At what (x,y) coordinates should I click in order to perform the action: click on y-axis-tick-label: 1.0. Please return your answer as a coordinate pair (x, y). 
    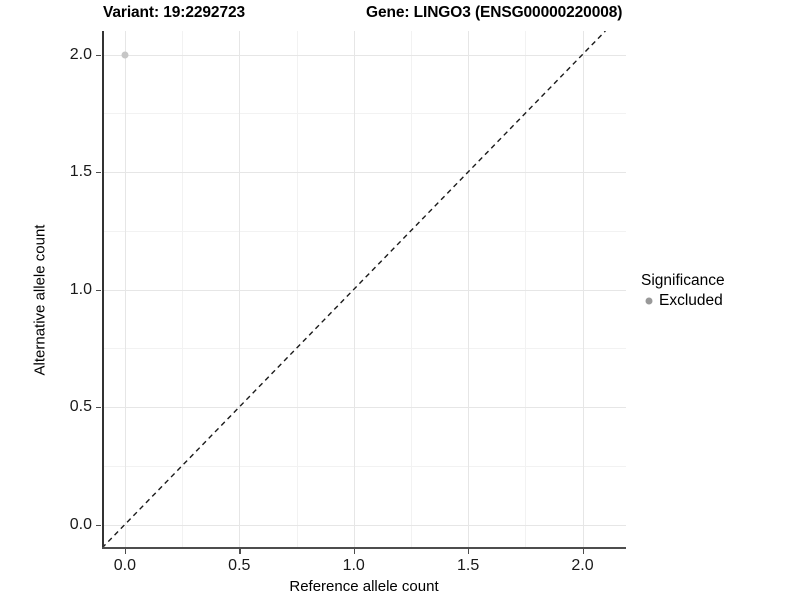
    Looking at the image, I should click on (80, 289).